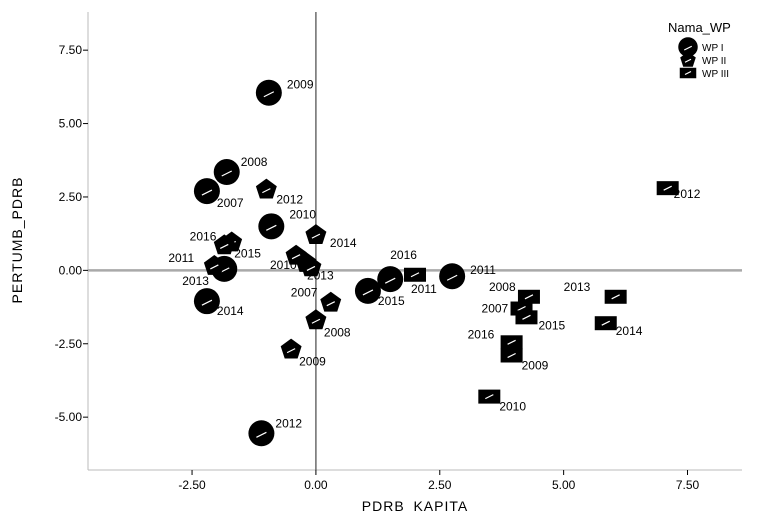 The image size is (761, 518). I want to click on legend-label: WP II, so click(714, 61).